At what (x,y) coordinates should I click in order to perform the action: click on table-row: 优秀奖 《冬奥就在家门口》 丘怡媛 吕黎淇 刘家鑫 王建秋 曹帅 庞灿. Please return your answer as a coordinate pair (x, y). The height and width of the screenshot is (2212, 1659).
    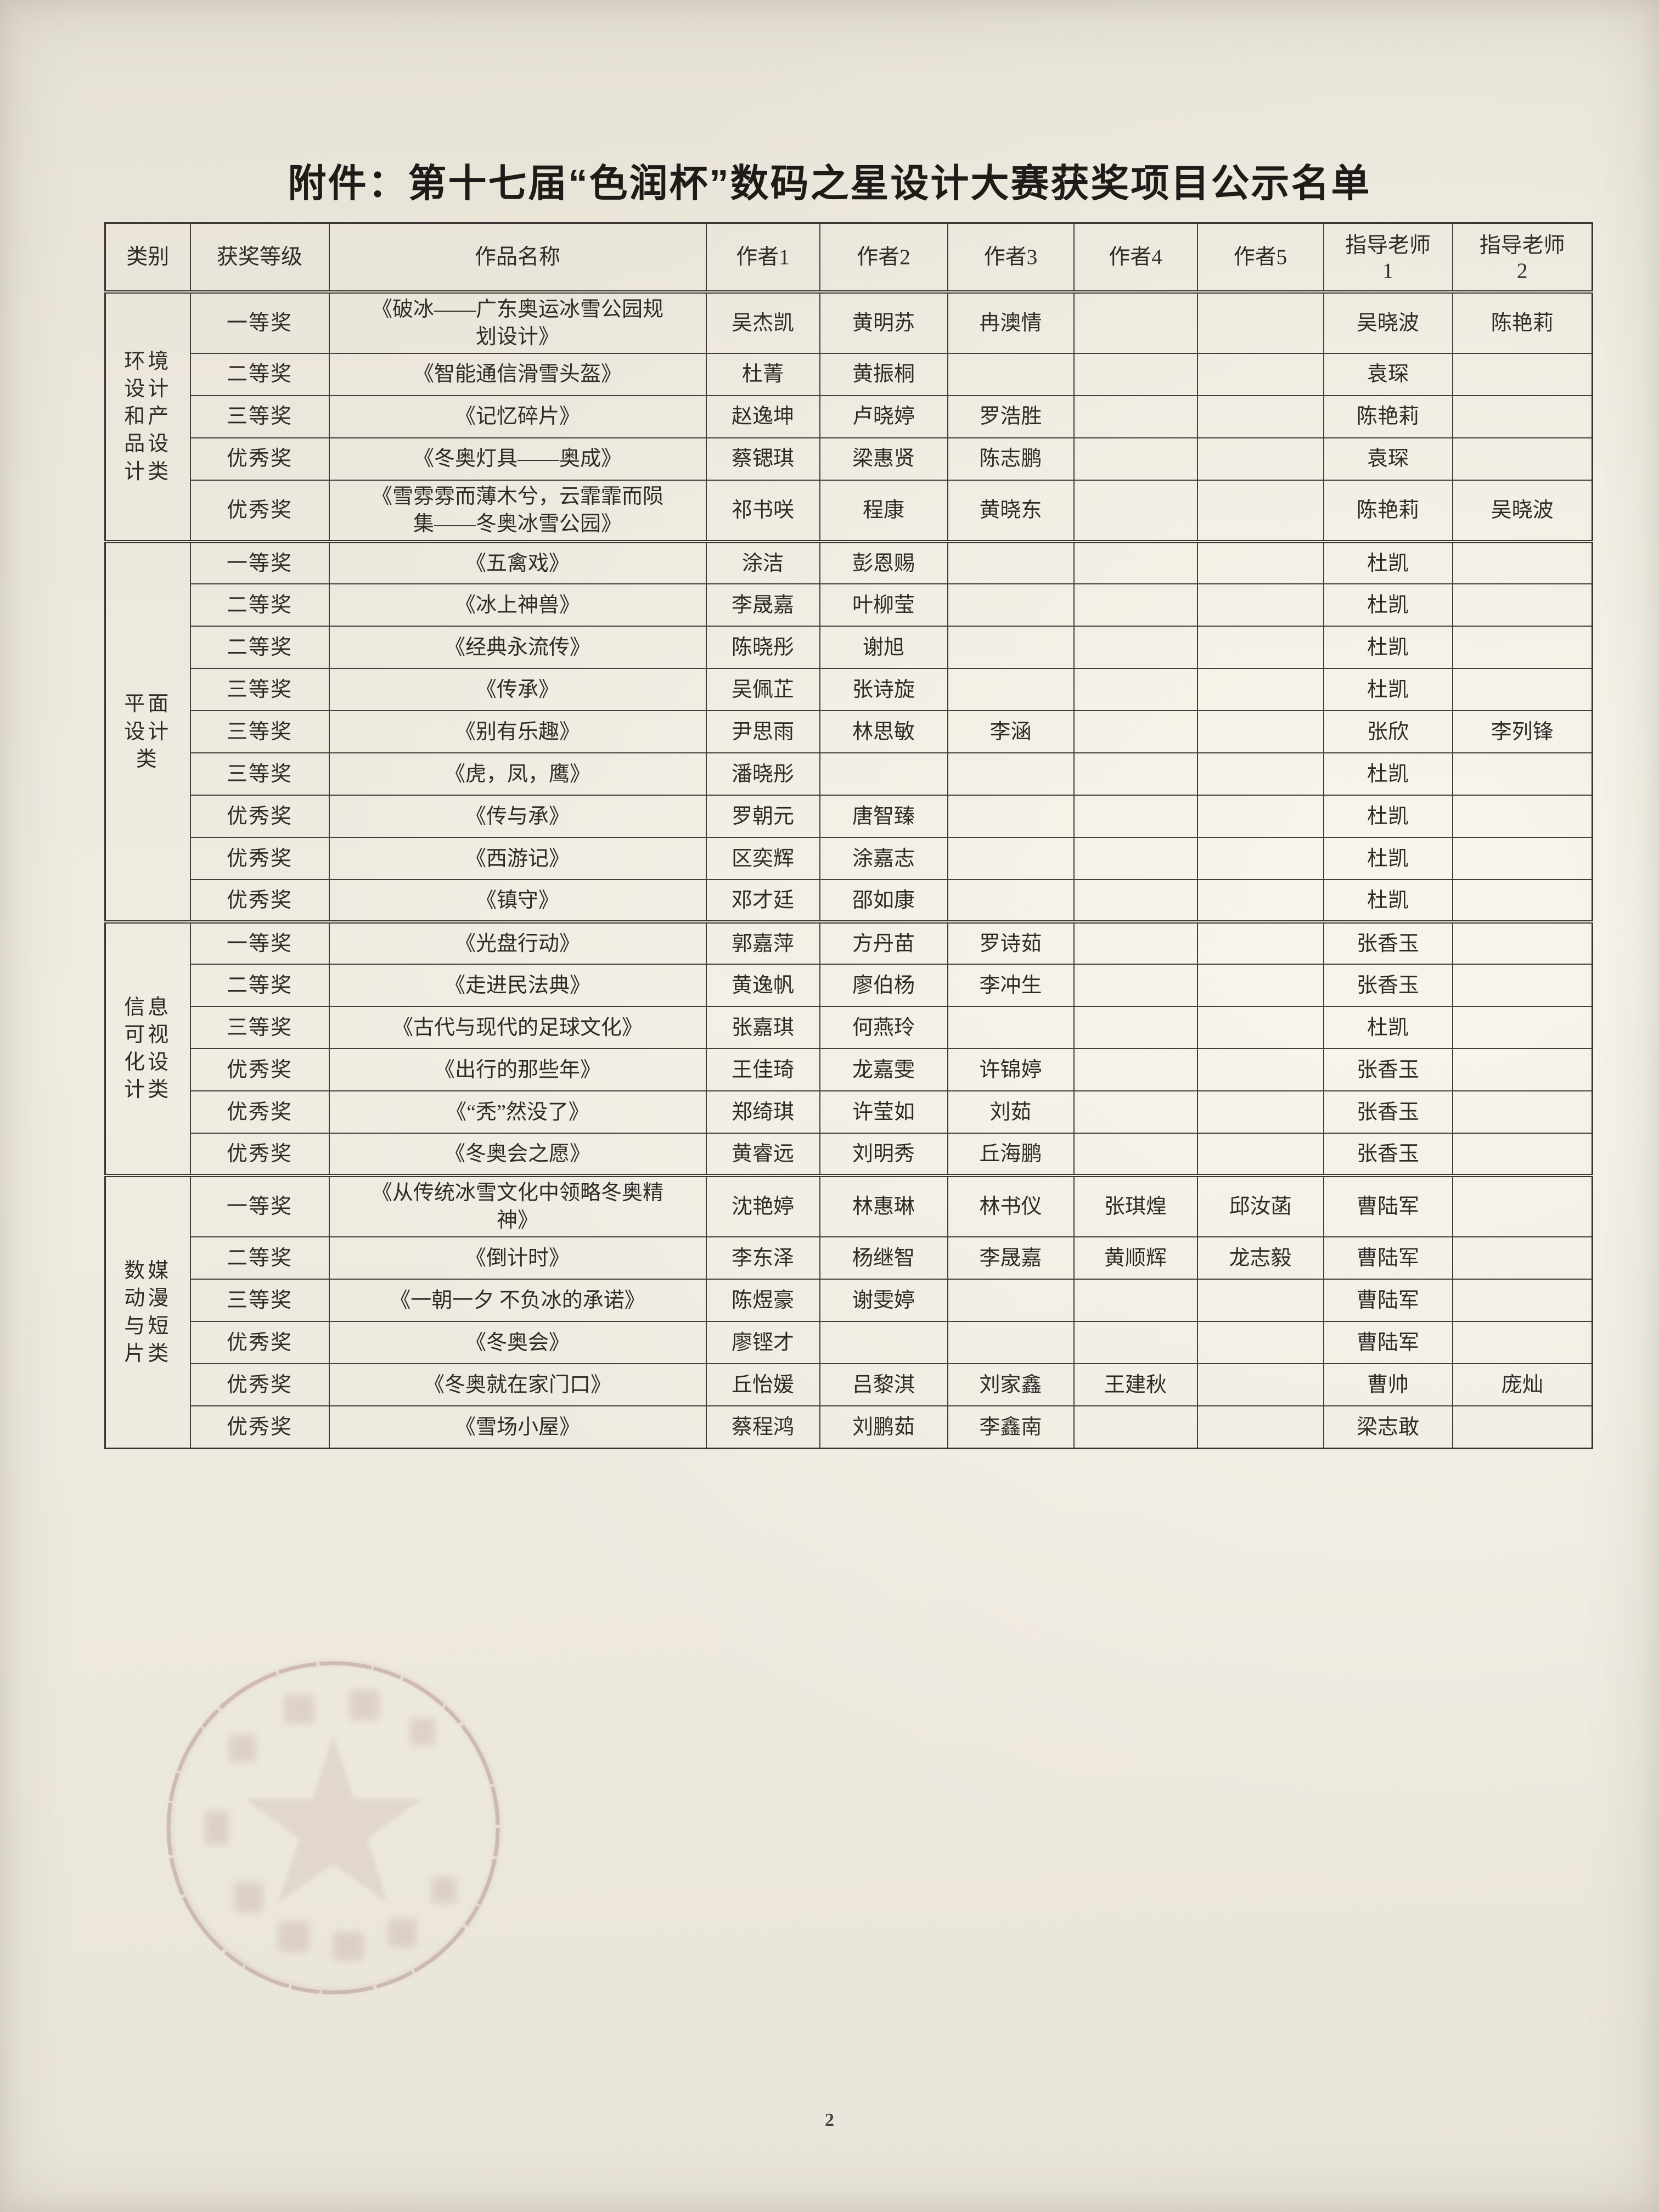
    Looking at the image, I should click on (849, 1385).